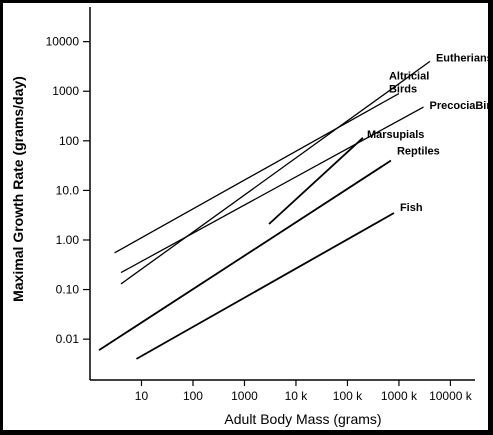  Describe the element at coordinates (63, 42) in the screenshot. I see `y-tick-label: 10000` at that location.